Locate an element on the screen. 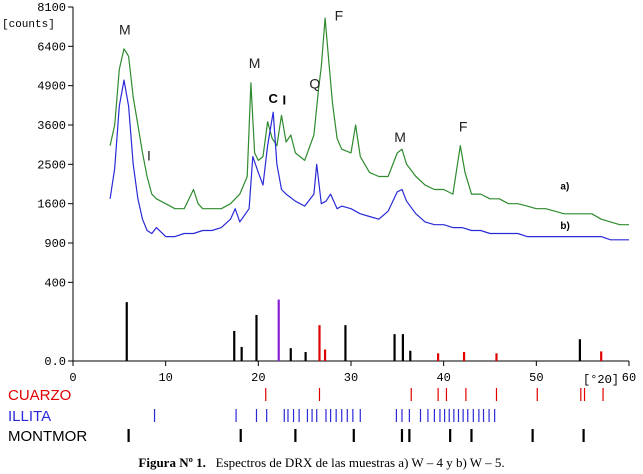 This screenshot has width=643, height=474. x-tick-label: 40 is located at coordinates (443, 378).